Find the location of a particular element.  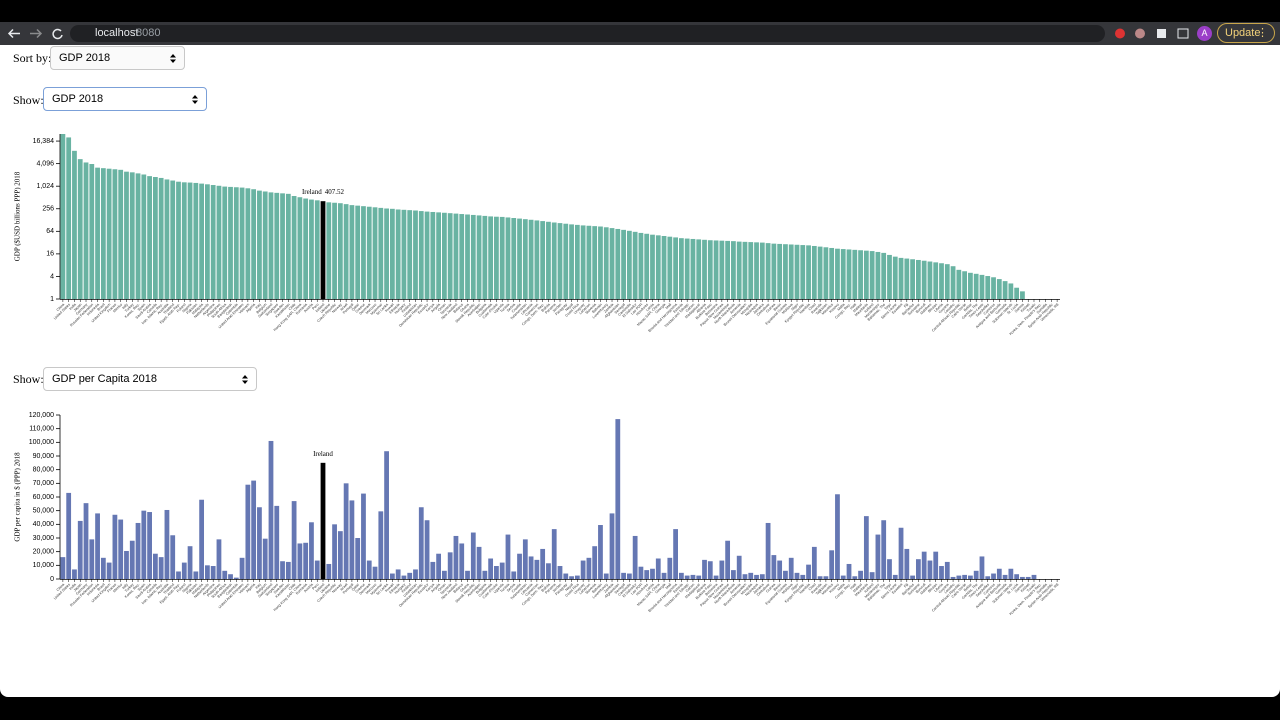

x-tick-label: Brazil is located at coordinates (101, 306).